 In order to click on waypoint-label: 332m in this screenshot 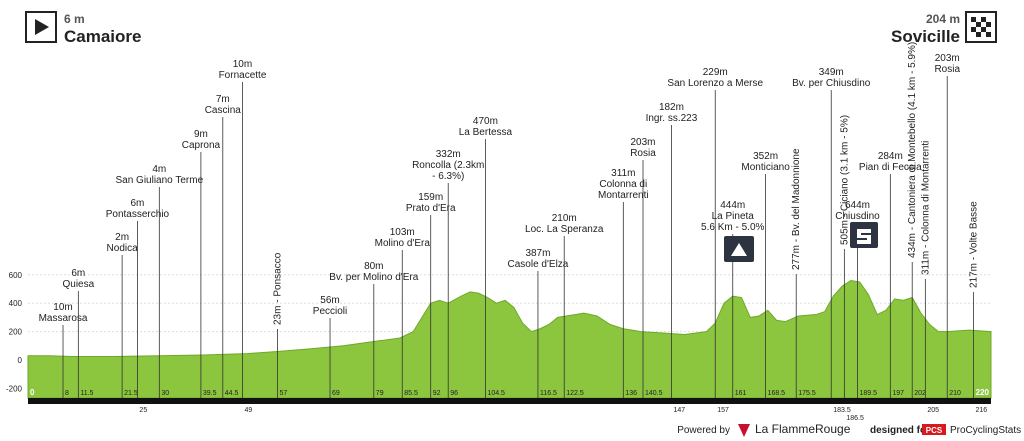, I will do `click(448, 154)`.